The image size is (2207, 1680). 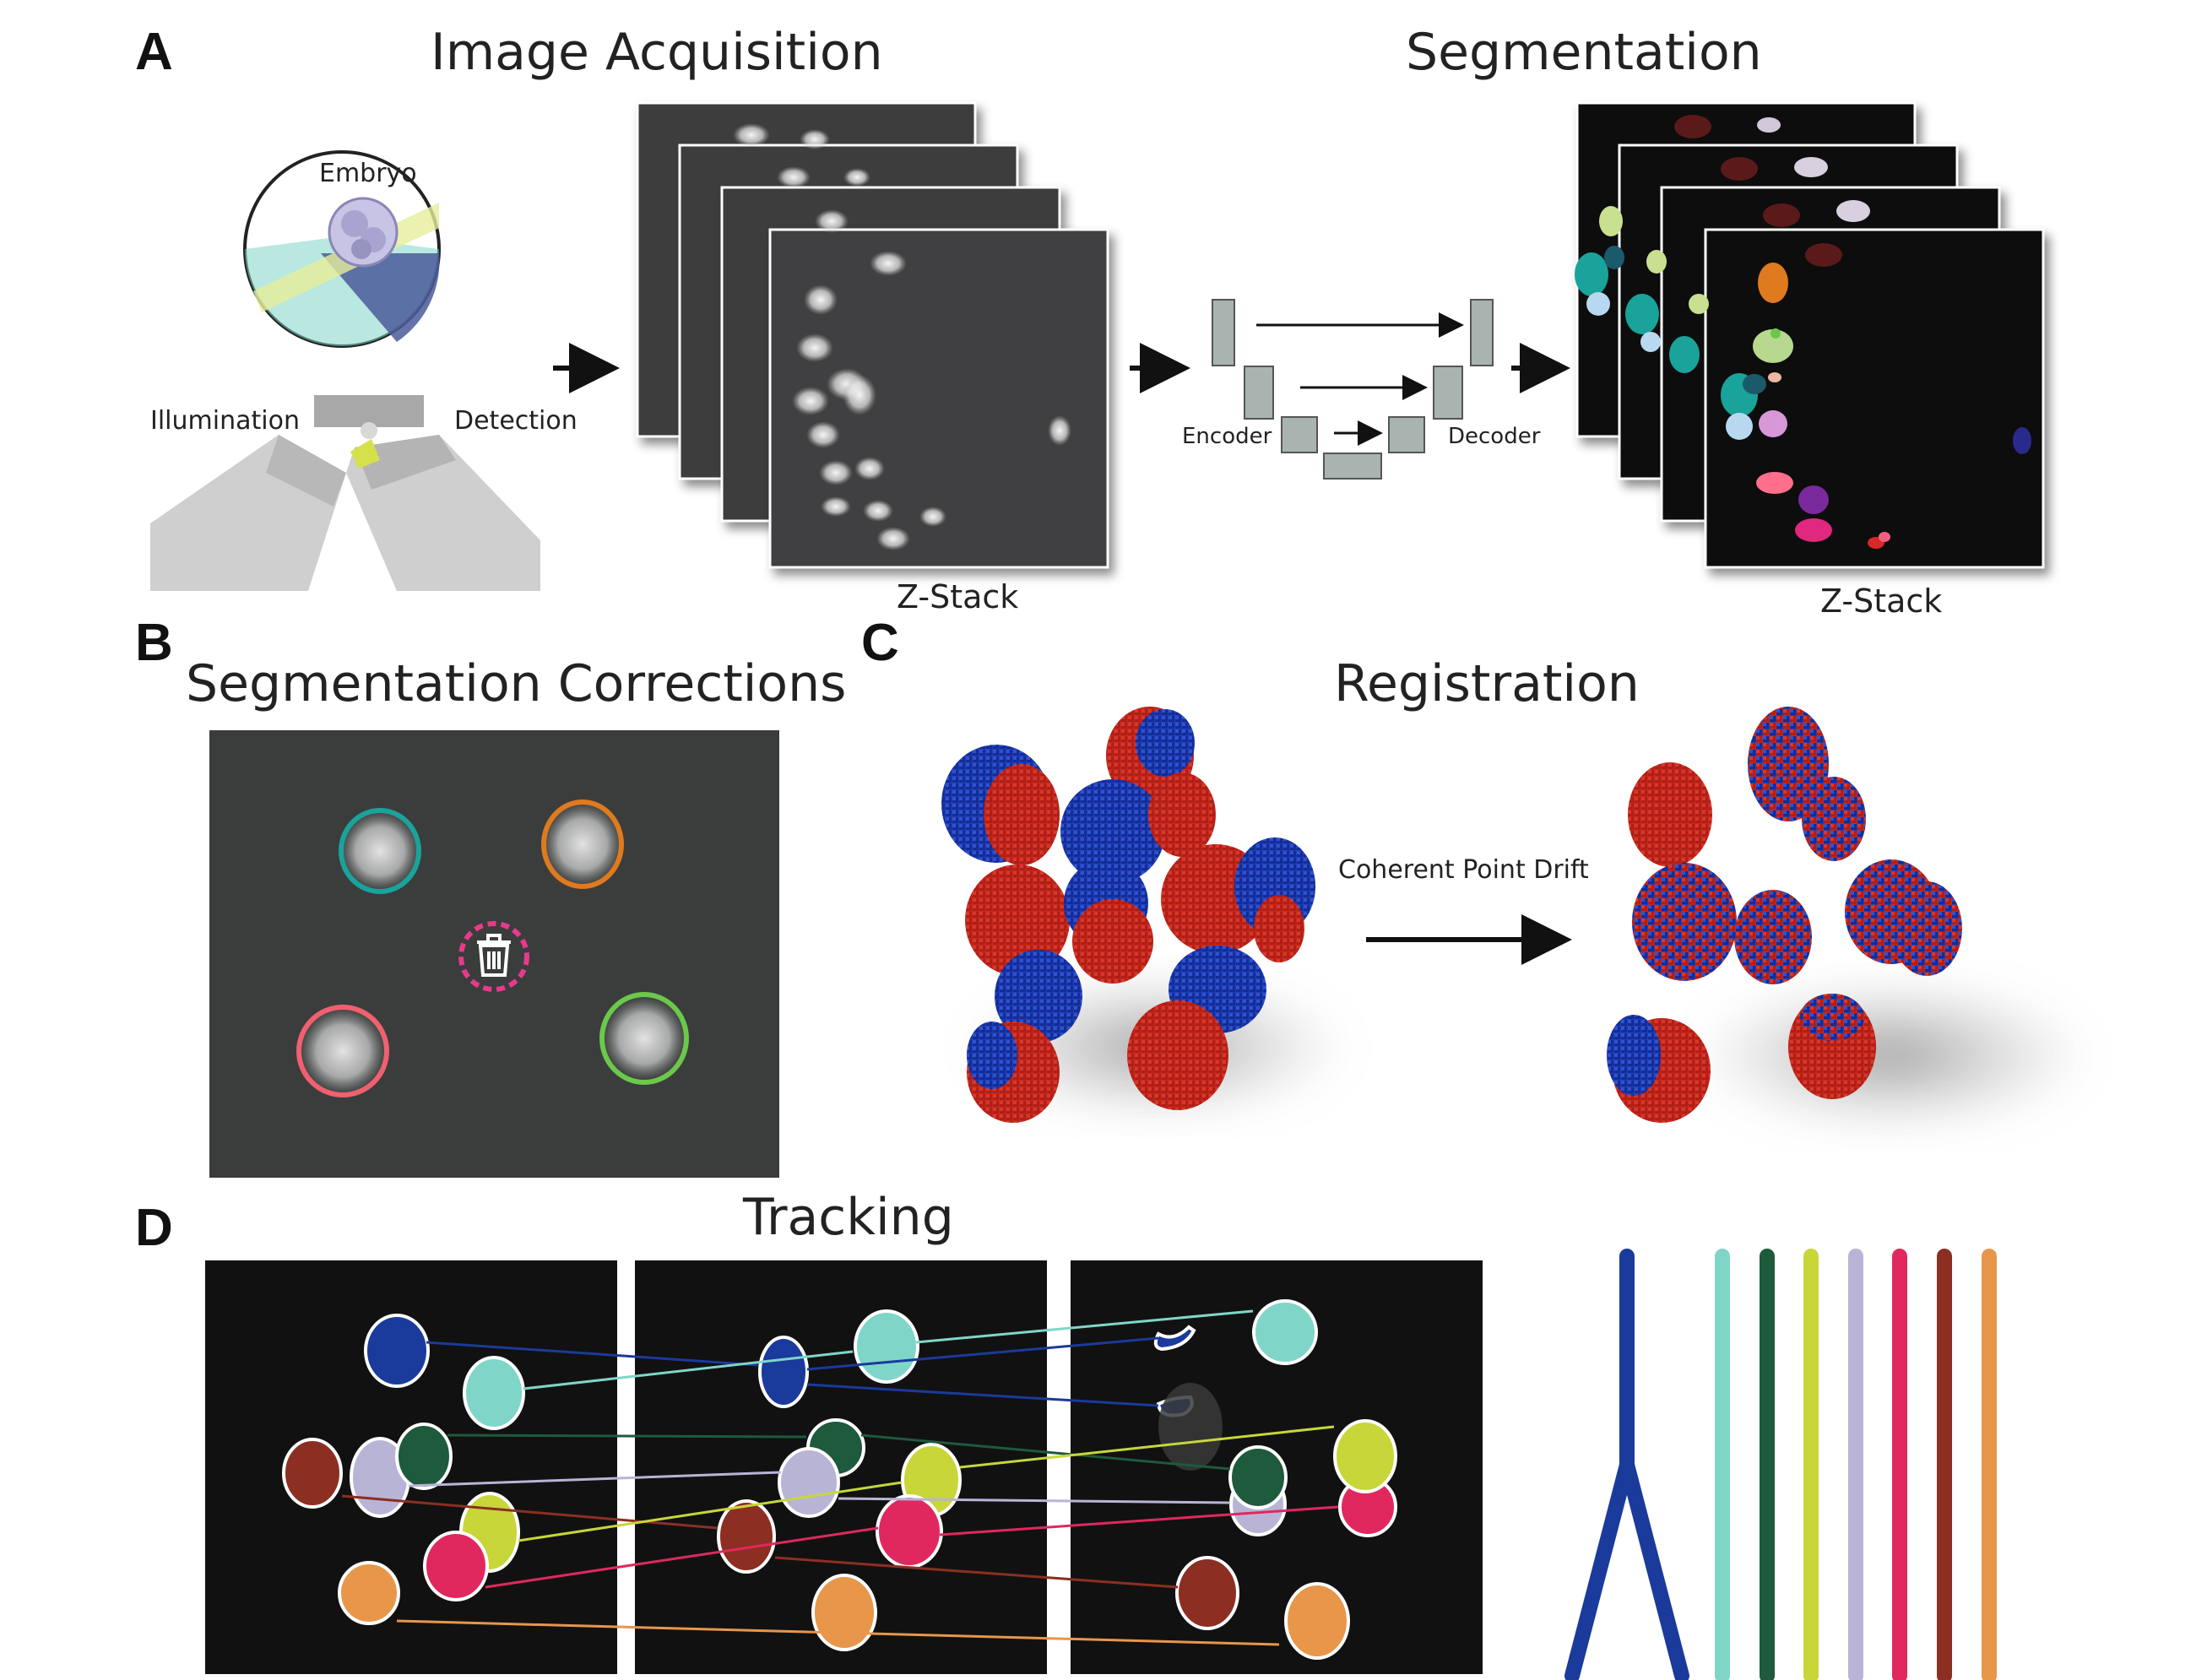 What do you see at coordinates (657, 52) in the screenshot?
I see `image-acquisition-title: Image Acquisition` at bounding box center [657, 52].